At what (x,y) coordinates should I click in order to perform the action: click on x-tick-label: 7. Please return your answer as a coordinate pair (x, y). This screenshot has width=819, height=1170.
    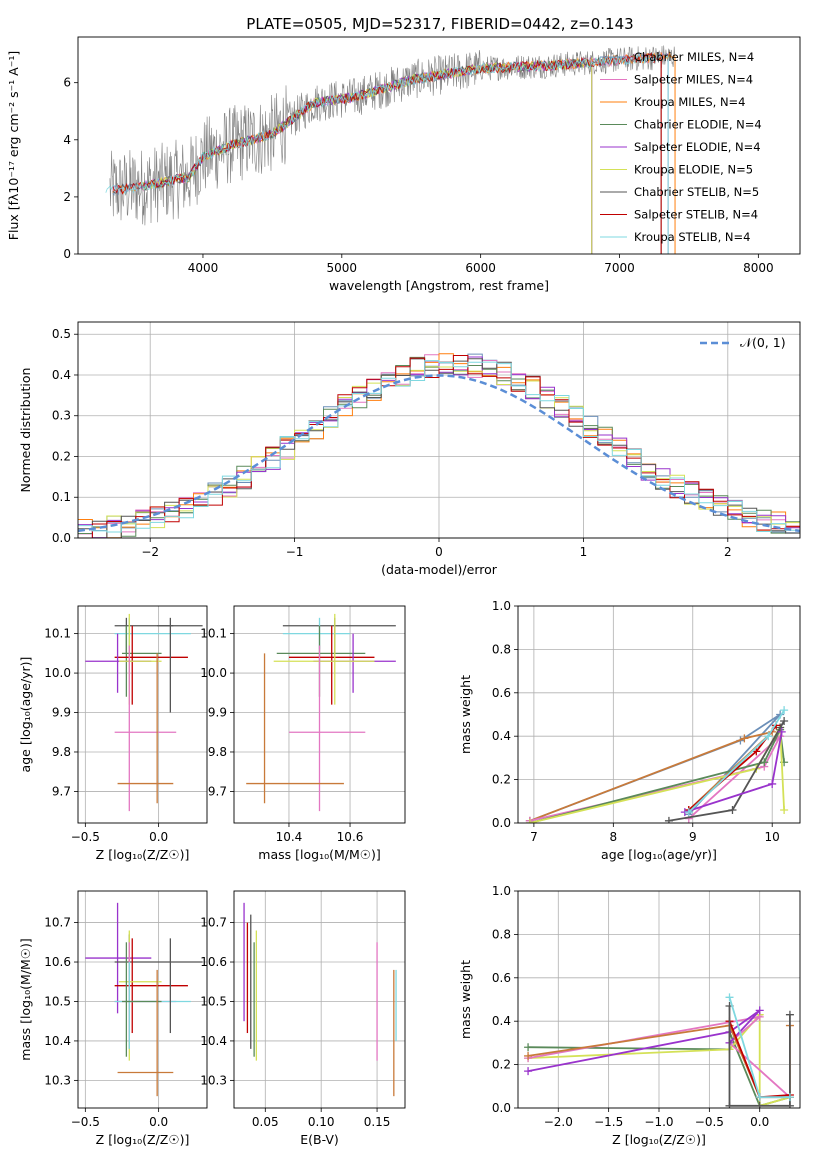
    Looking at the image, I should click on (534, 837).